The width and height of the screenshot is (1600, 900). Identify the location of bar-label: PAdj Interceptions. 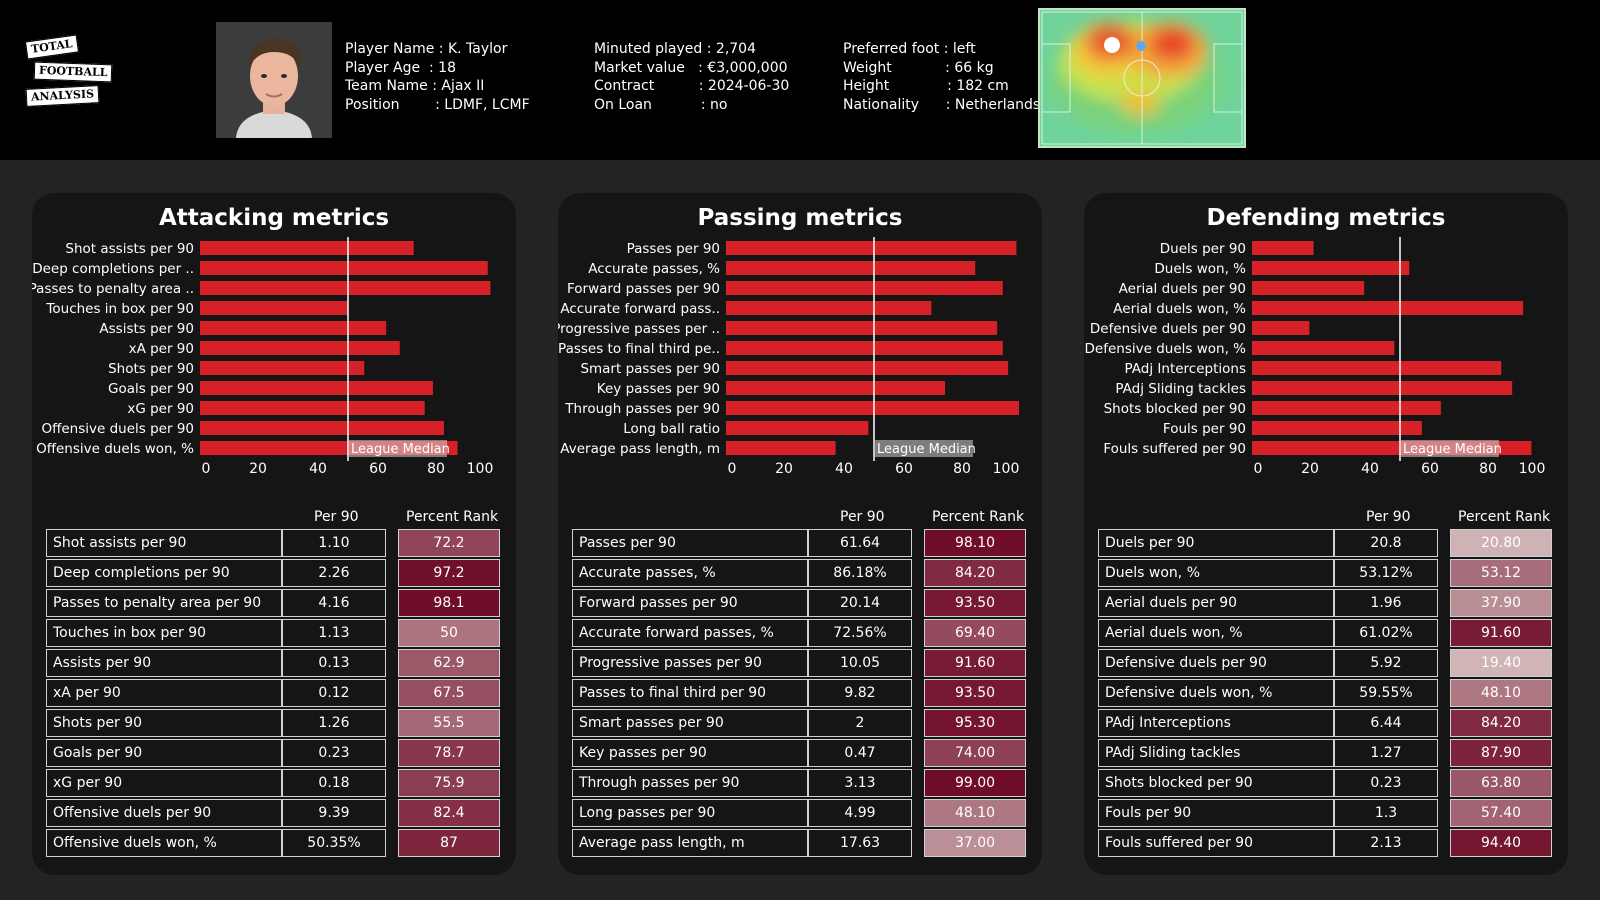
(1185, 369).